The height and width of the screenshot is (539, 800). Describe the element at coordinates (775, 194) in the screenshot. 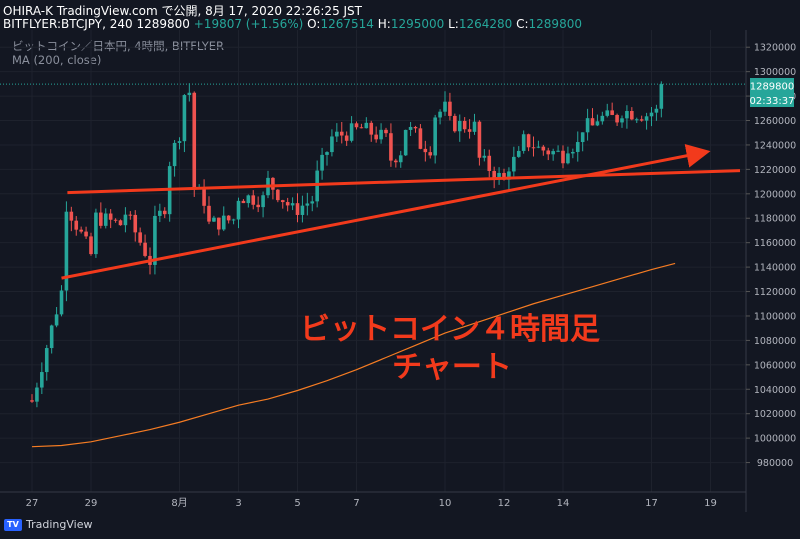

I see `price-tick-label: 1200000` at that location.